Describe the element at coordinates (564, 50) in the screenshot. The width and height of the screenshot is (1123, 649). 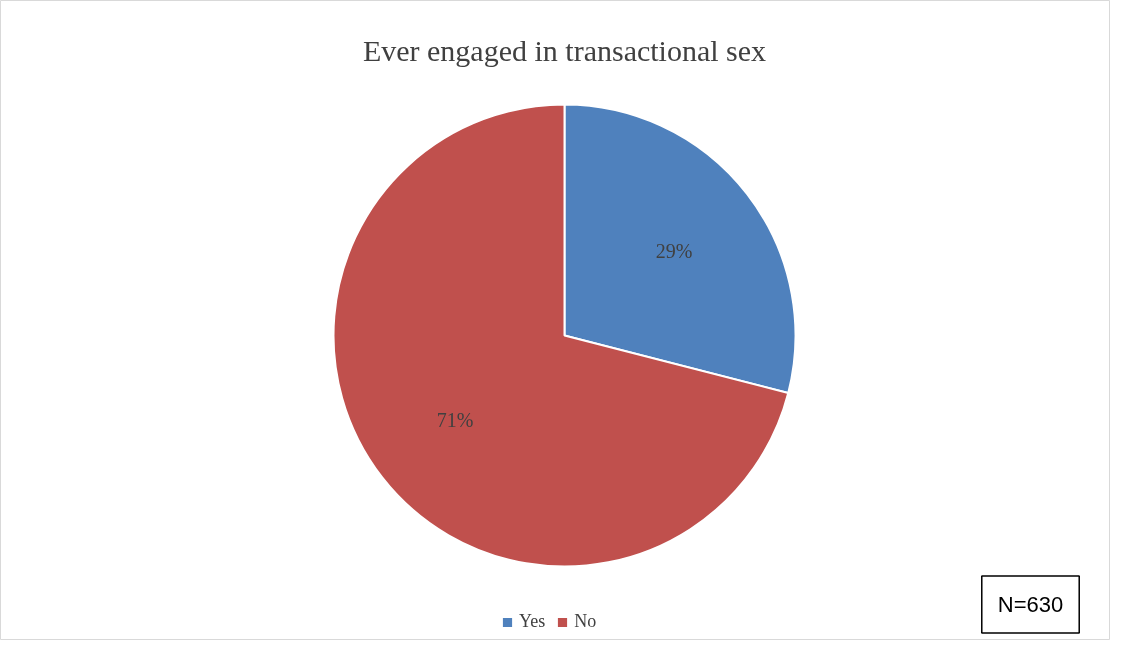
I see `chart-title: Ever engaged in transactional sex` at that location.